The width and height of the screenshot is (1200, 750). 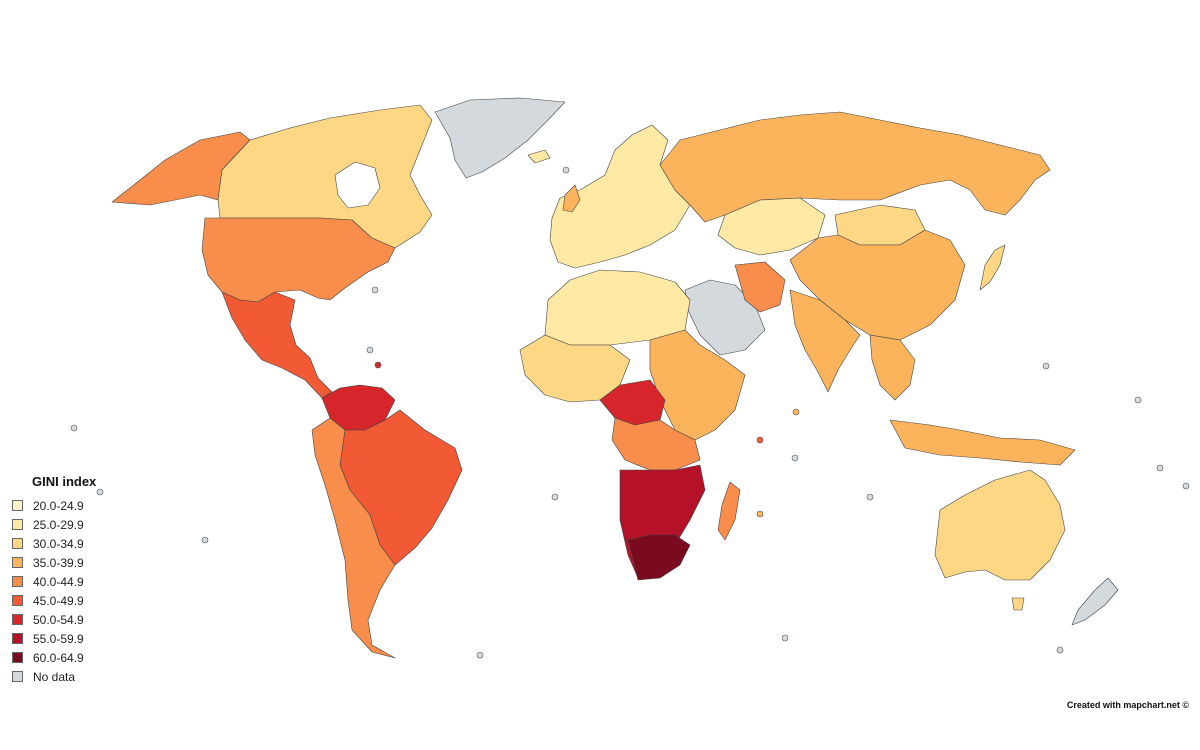 What do you see at coordinates (1000, 525) in the screenshot?
I see `region-australia` at bounding box center [1000, 525].